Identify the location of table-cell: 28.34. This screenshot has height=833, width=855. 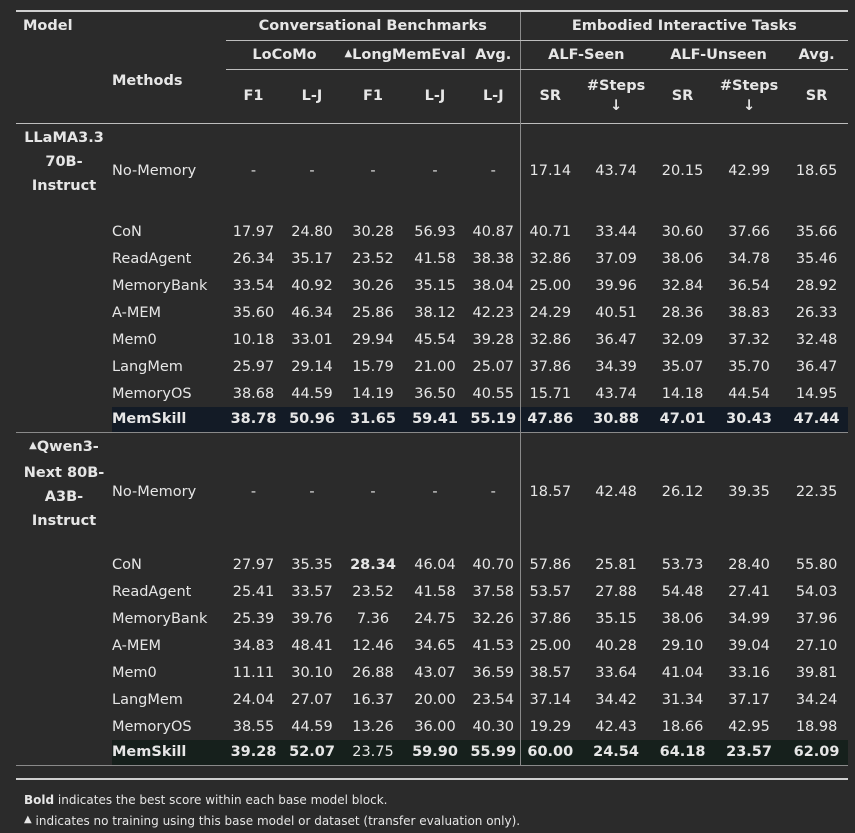
(373, 564).